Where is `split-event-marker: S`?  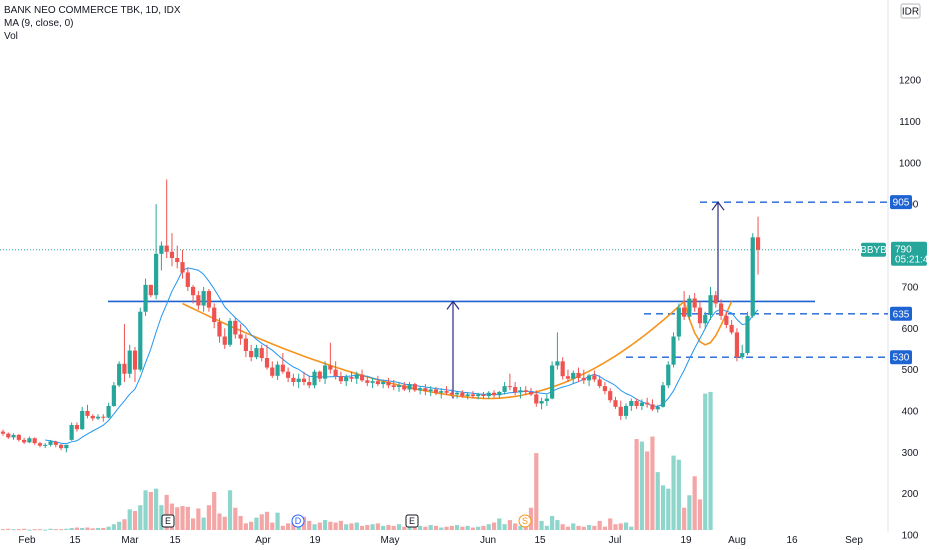 split-event-marker: S is located at coordinates (525, 521).